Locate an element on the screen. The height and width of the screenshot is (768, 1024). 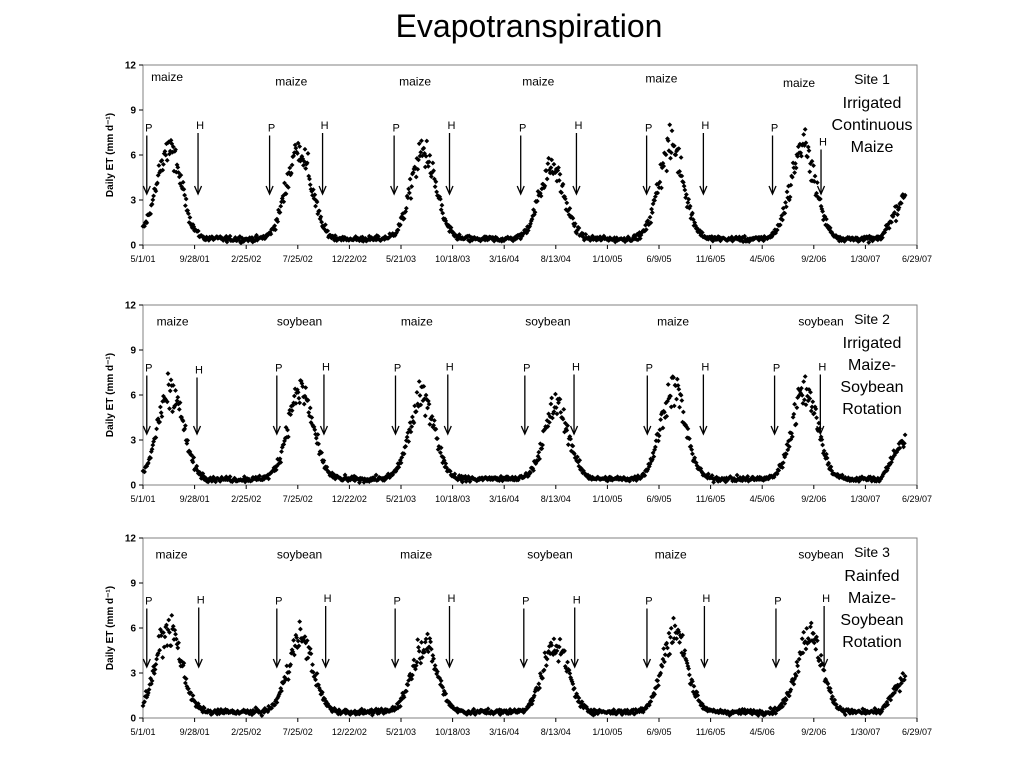
x-tick-label: 12/22/02 is located at coordinates (349, 732).